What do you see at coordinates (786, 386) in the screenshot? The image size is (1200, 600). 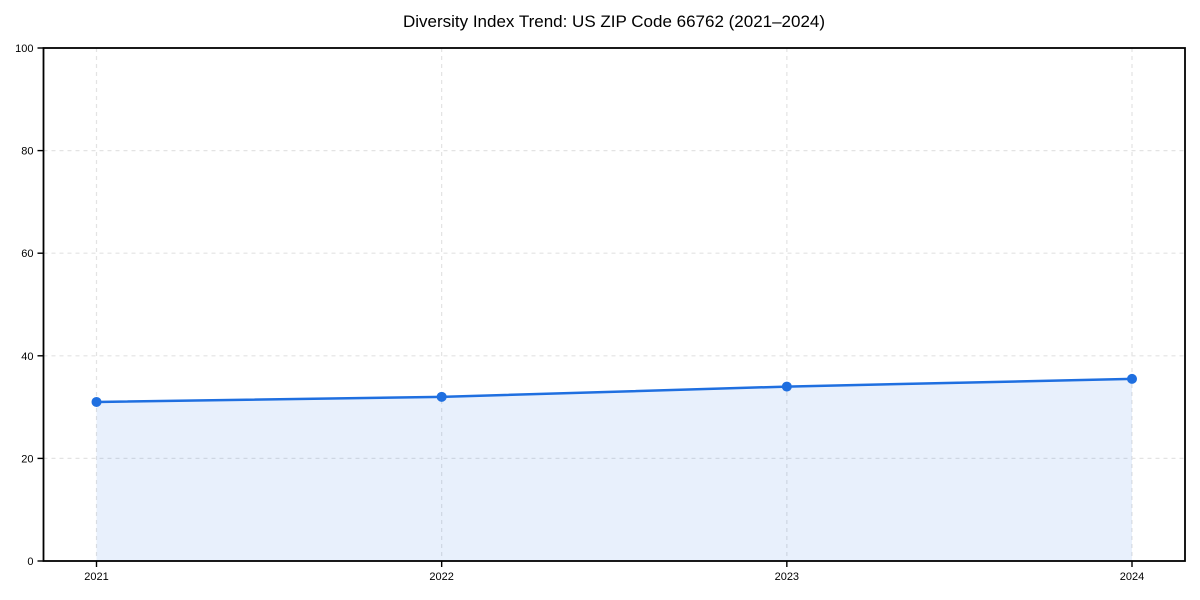 I see `data-point-marker-2023` at bounding box center [786, 386].